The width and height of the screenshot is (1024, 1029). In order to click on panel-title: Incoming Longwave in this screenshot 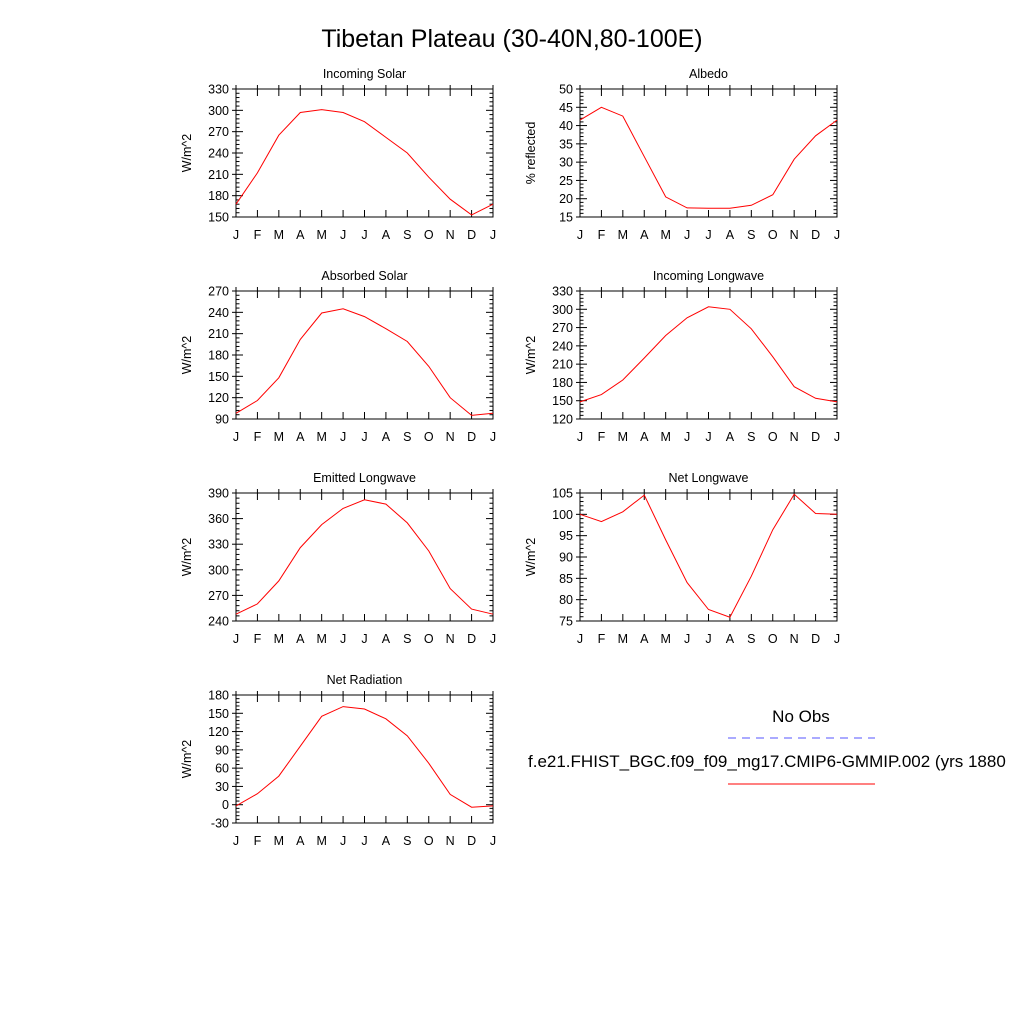, I will do `click(708, 276)`.